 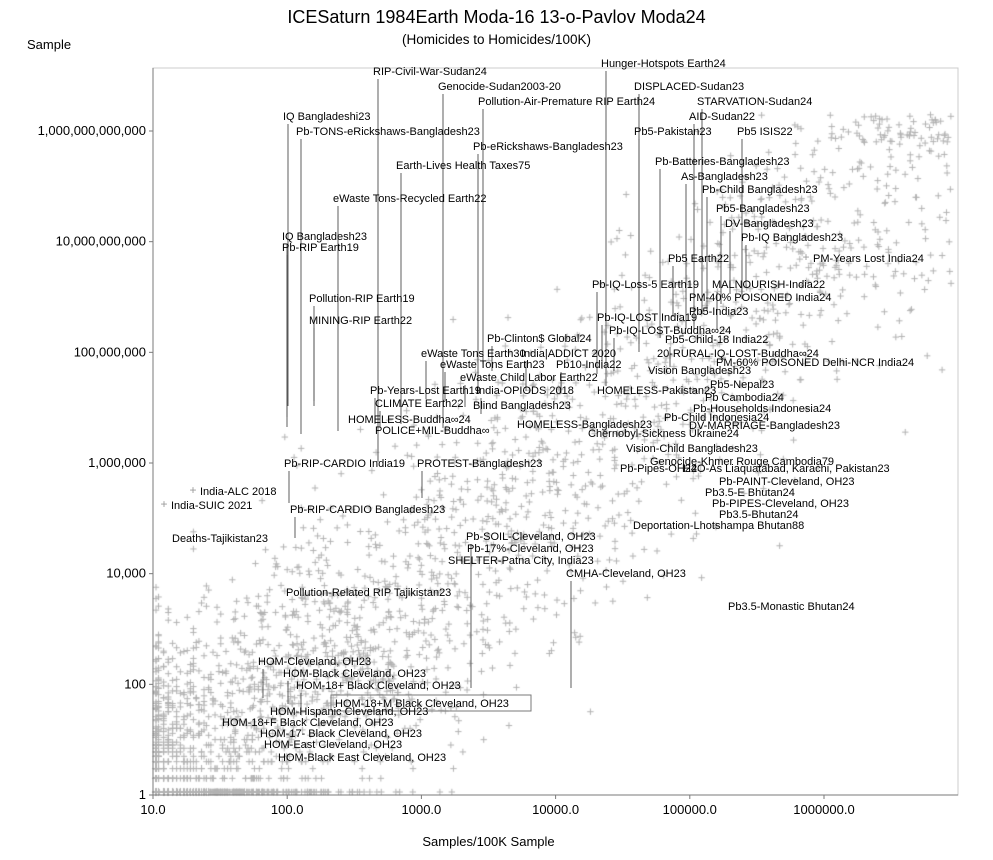 What do you see at coordinates (724, 177) in the screenshot?
I see `annotation-label: As-Bangladesh23` at bounding box center [724, 177].